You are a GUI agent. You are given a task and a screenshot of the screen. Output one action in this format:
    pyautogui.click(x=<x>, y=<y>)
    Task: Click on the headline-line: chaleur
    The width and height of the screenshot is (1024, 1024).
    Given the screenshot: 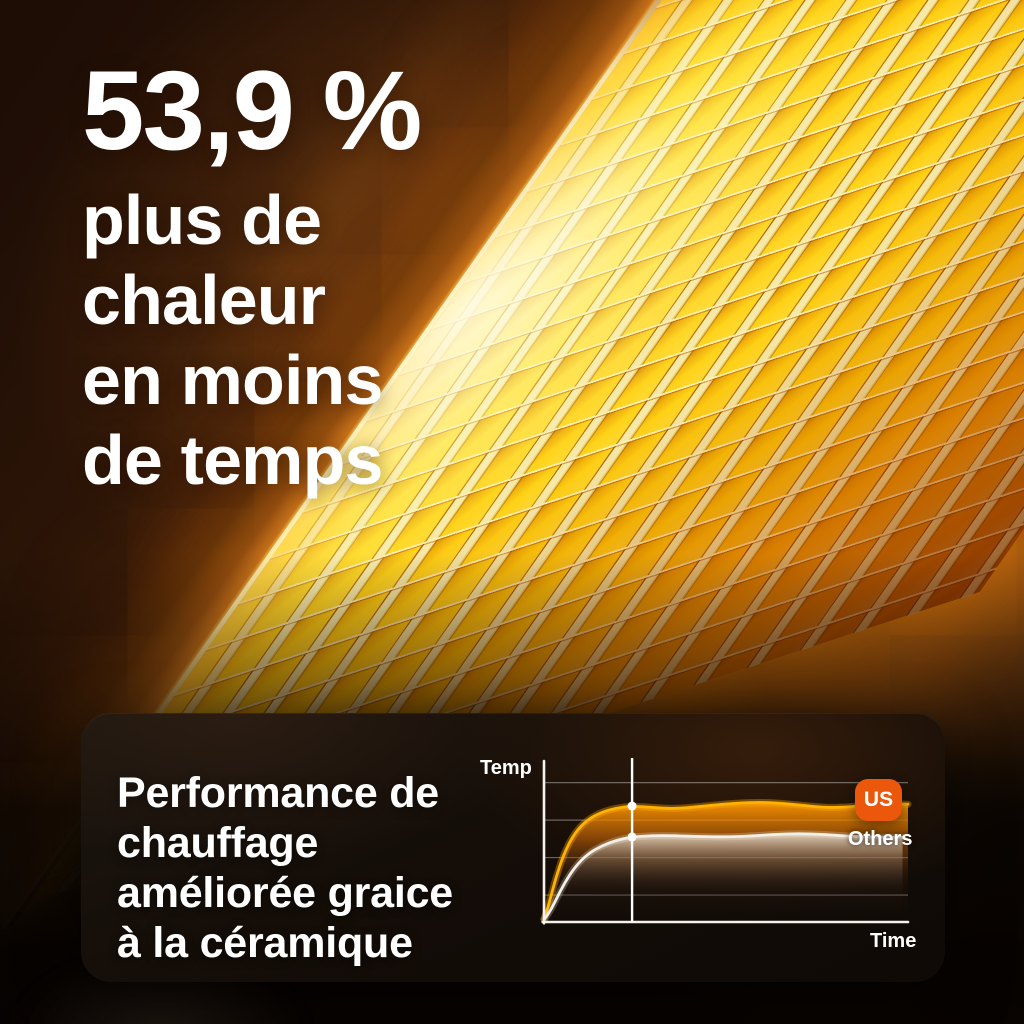 What is the action you would take?
    pyautogui.click(x=204, y=300)
    